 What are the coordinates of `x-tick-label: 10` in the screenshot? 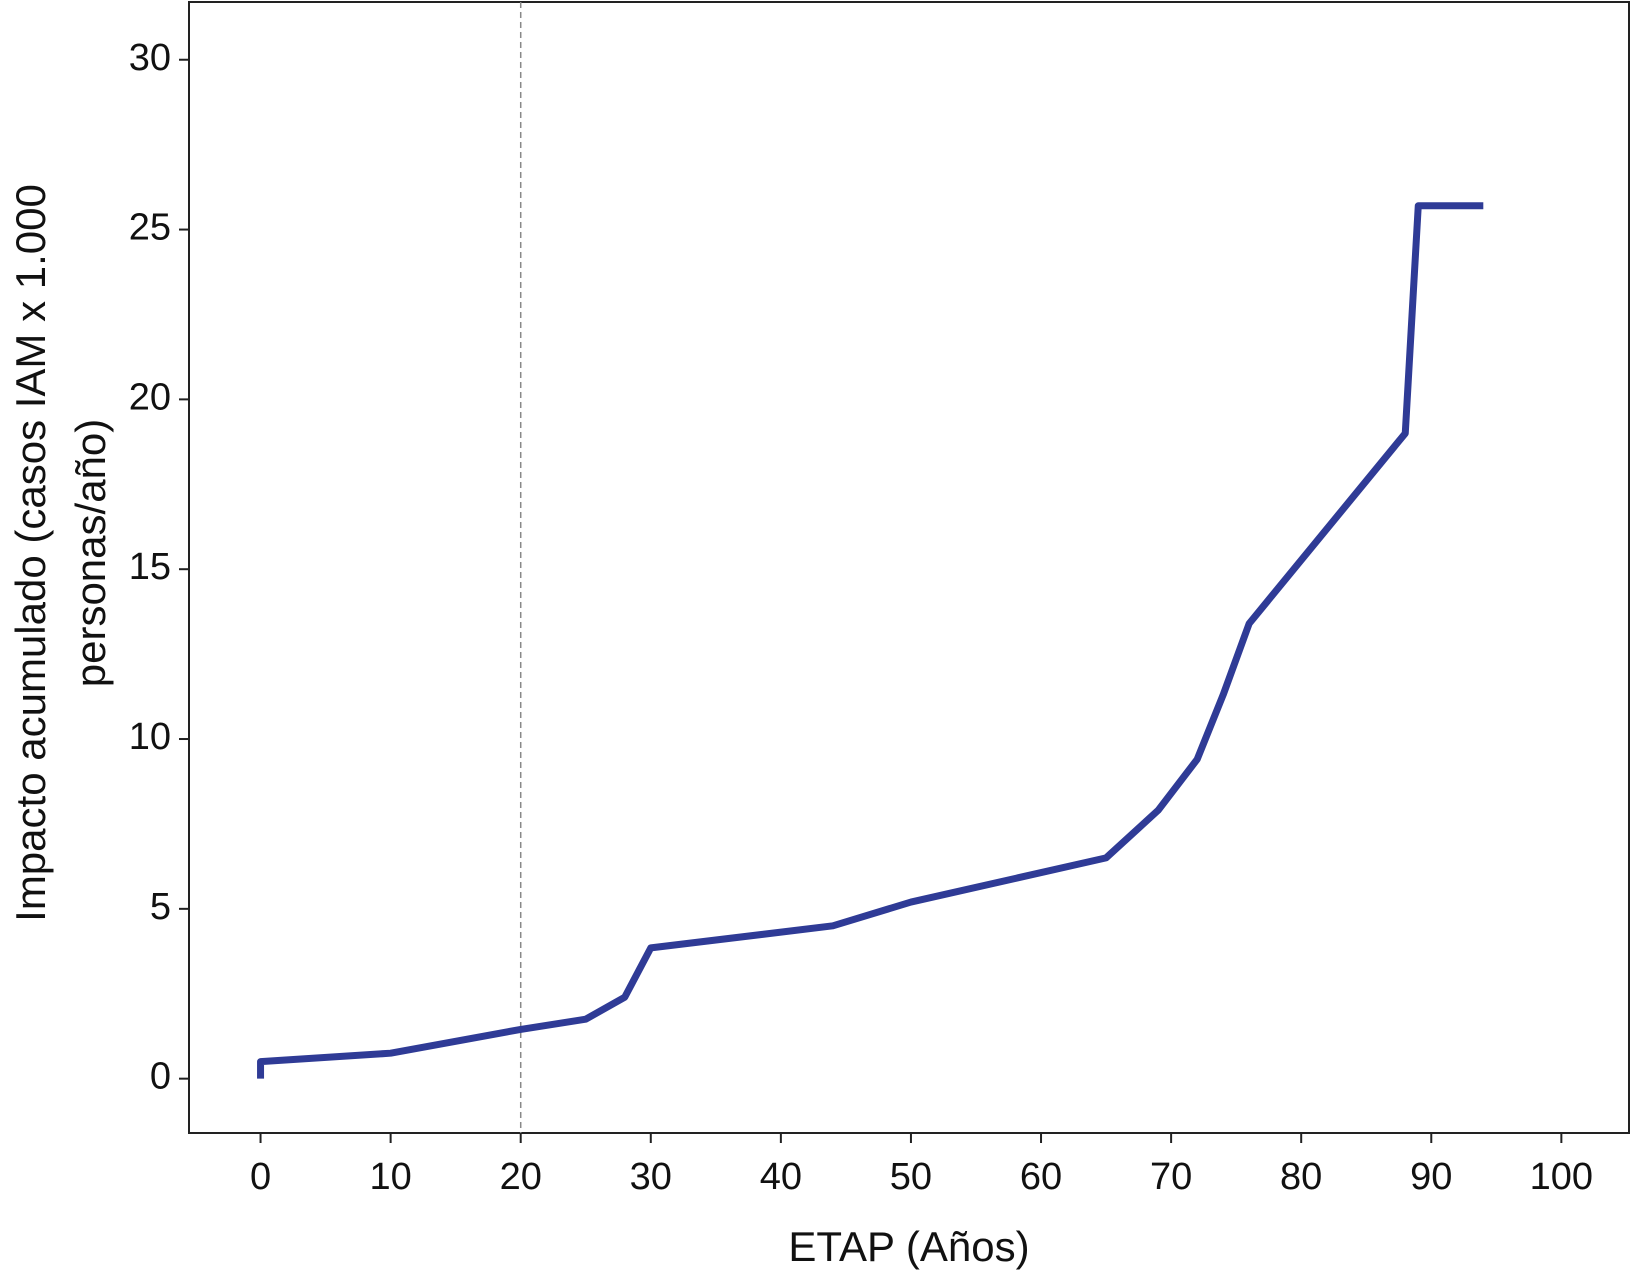 It's located at (390, 1177).